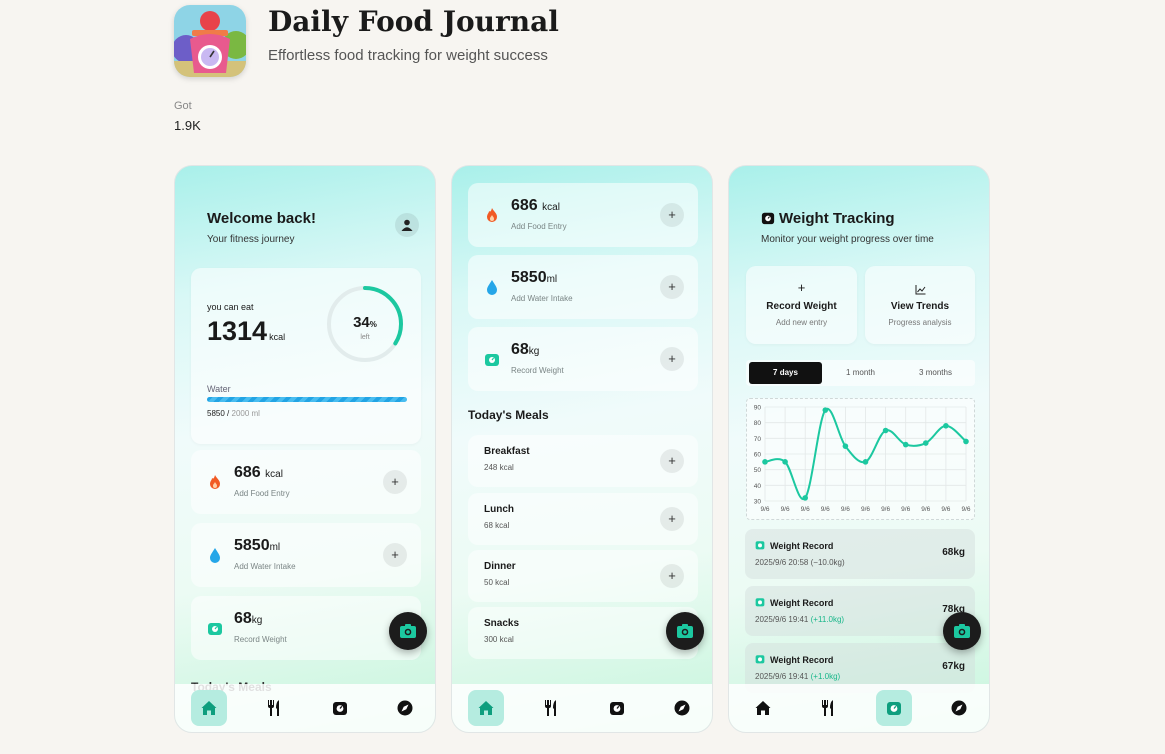 The width and height of the screenshot is (1165, 754). I want to click on user-icon, so click(407, 225).